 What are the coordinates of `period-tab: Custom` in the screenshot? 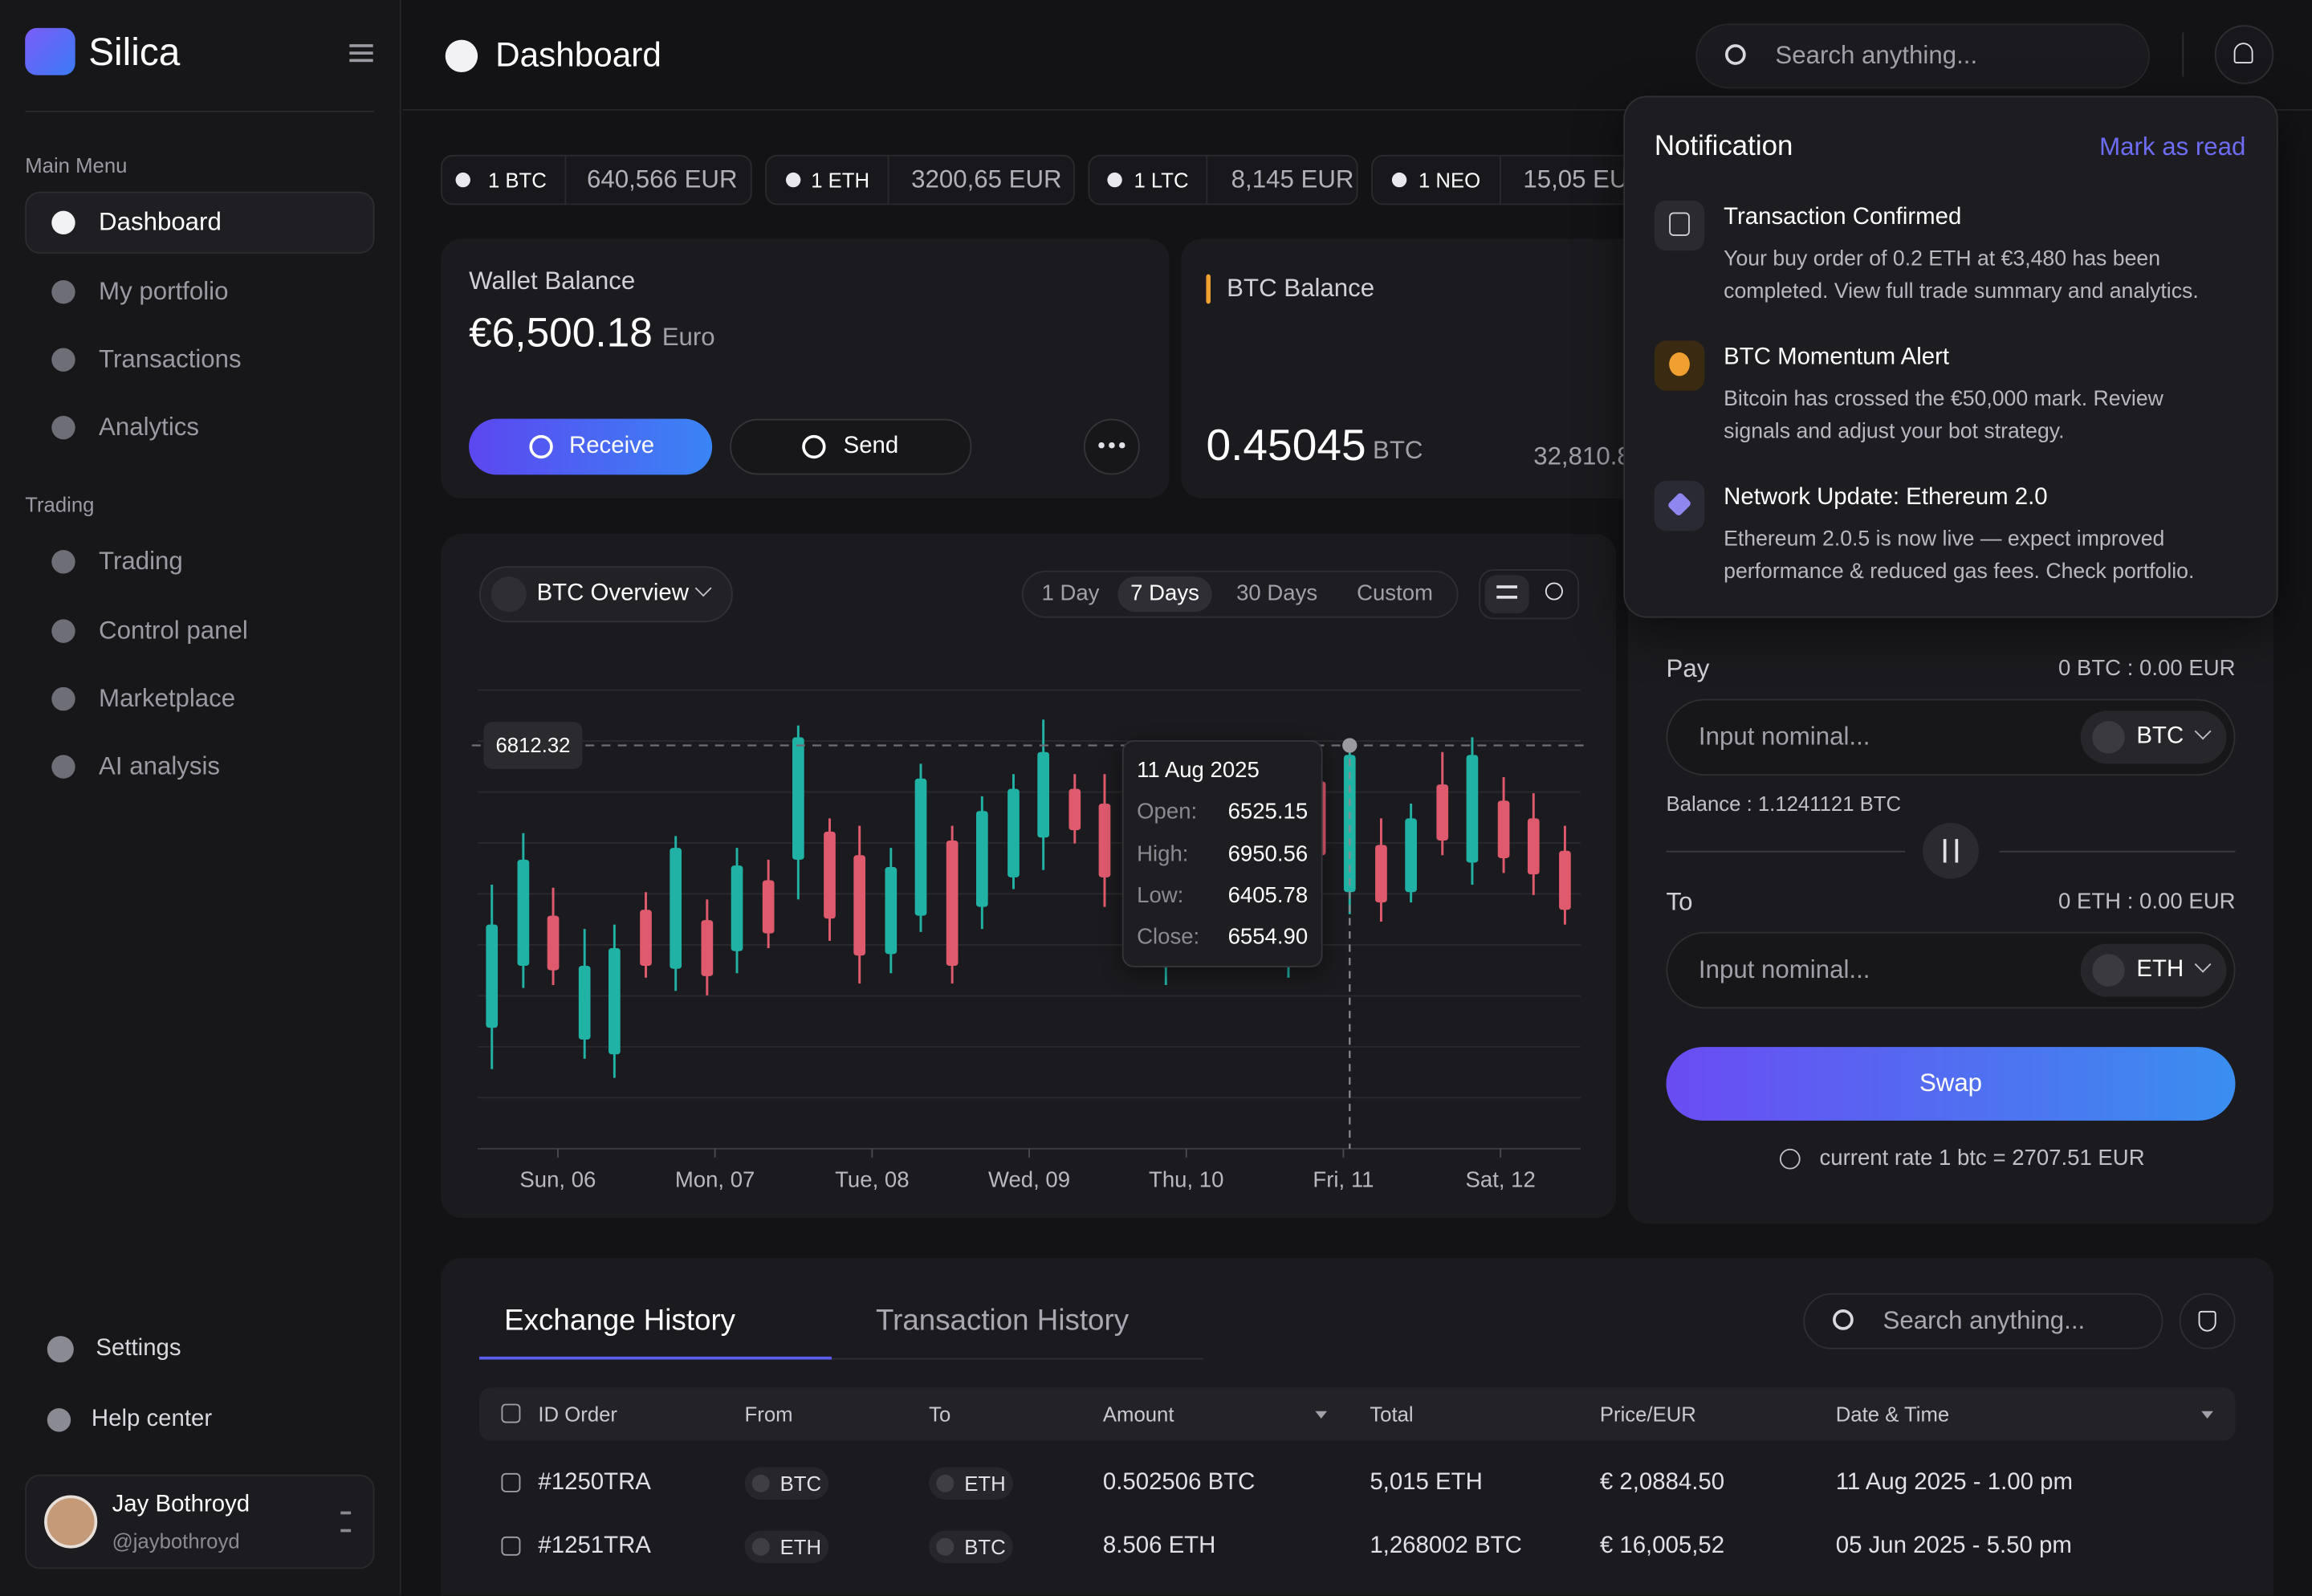 It's located at (1395, 593).